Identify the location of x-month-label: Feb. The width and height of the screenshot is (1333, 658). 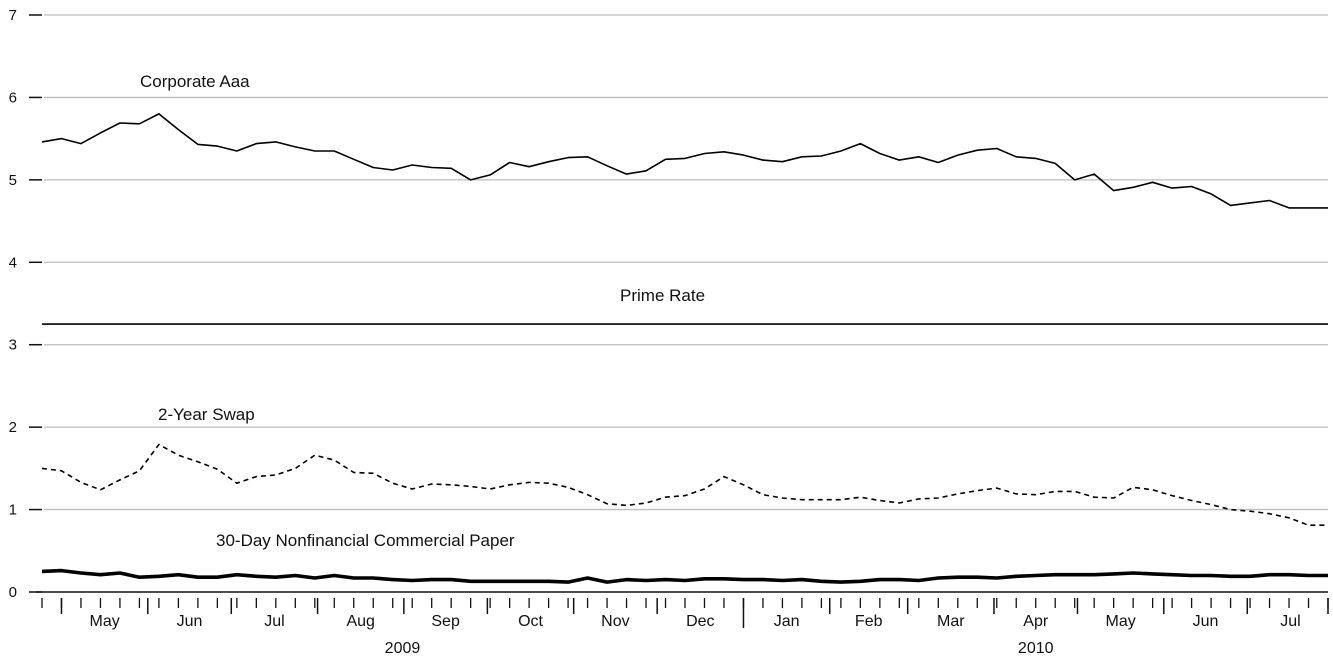
(869, 621).